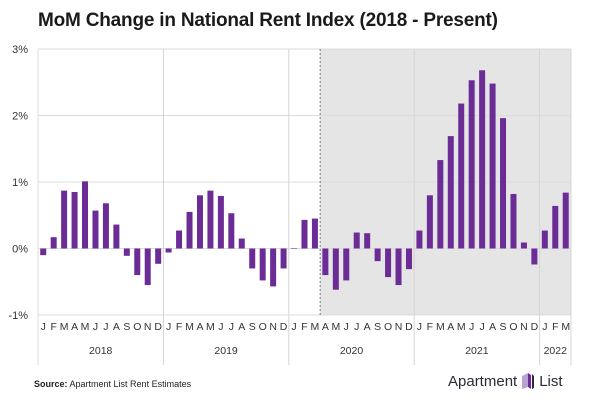 The image size is (600, 407). Describe the element at coordinates (20, 250) in the screenshot. I see `y-tick-label: 0%` at that location.